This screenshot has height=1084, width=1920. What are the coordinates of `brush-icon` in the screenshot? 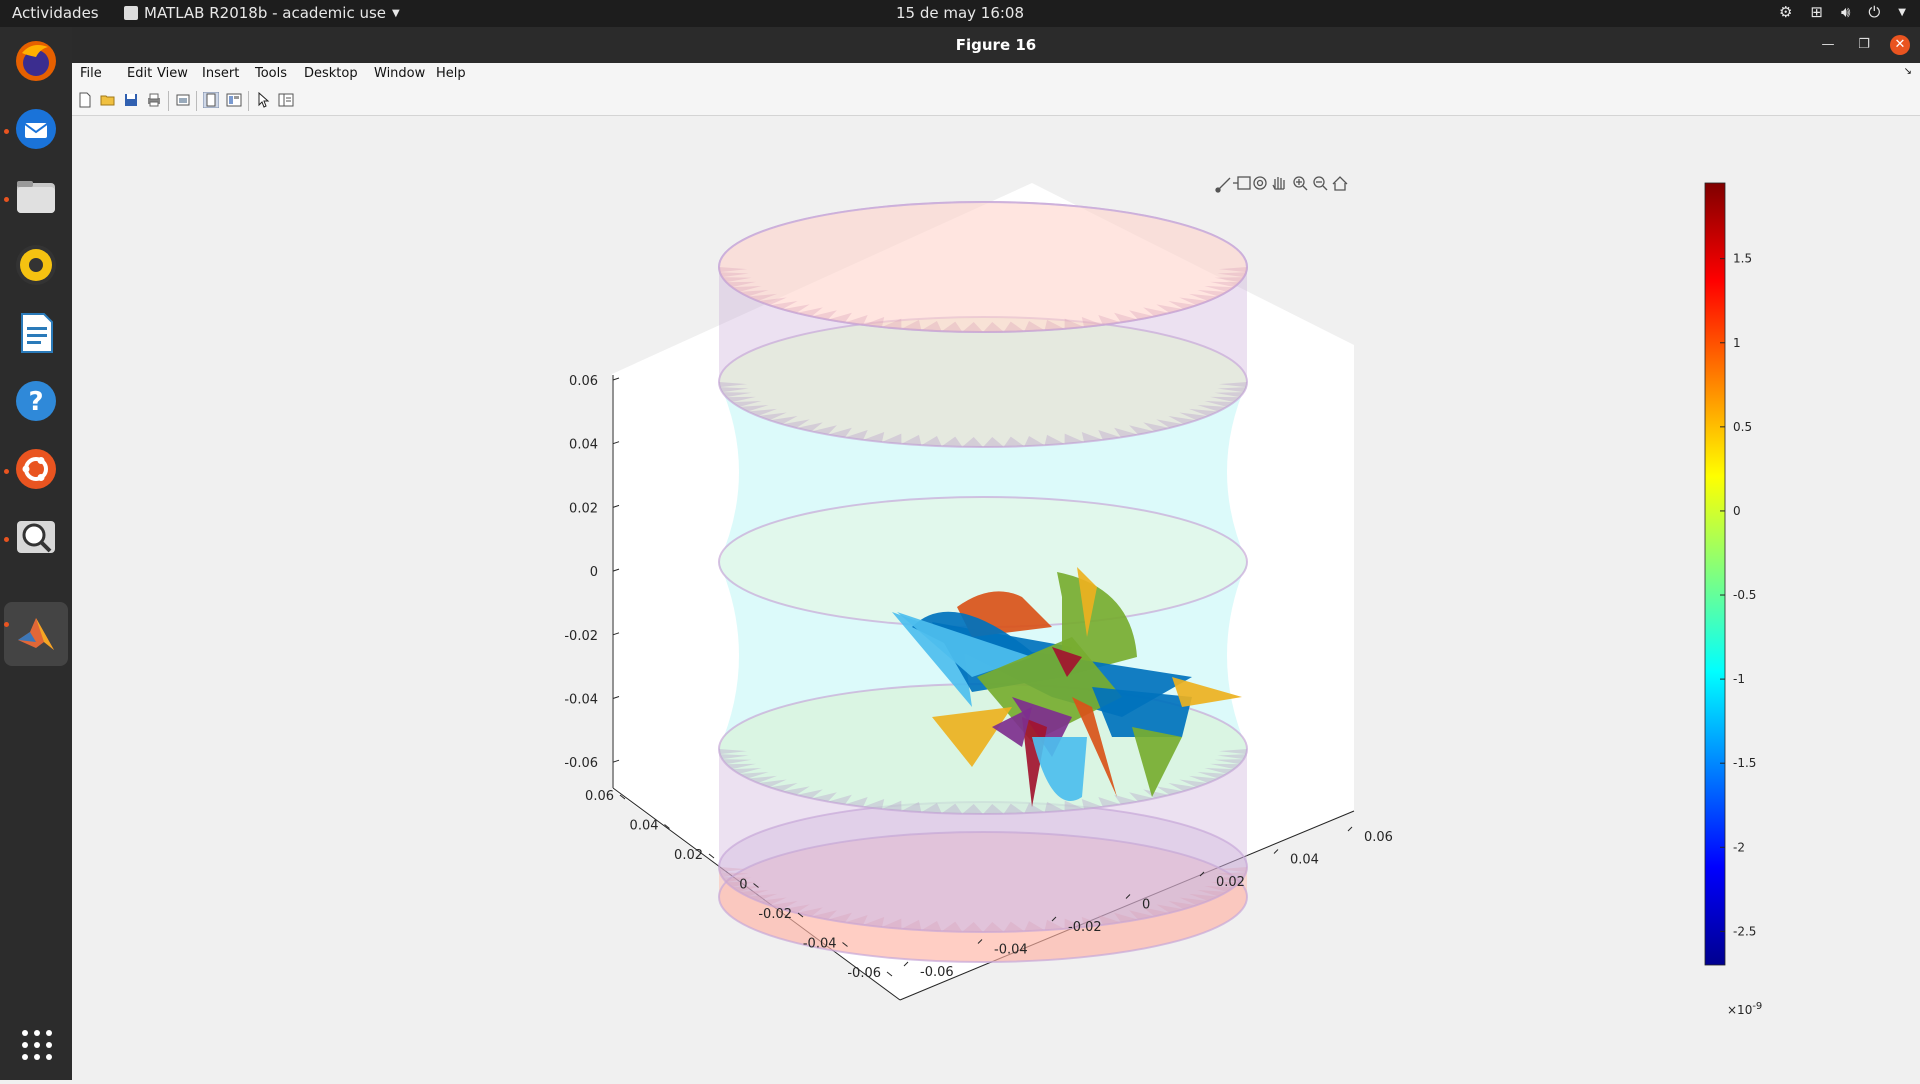 It's located at (1223, 185).